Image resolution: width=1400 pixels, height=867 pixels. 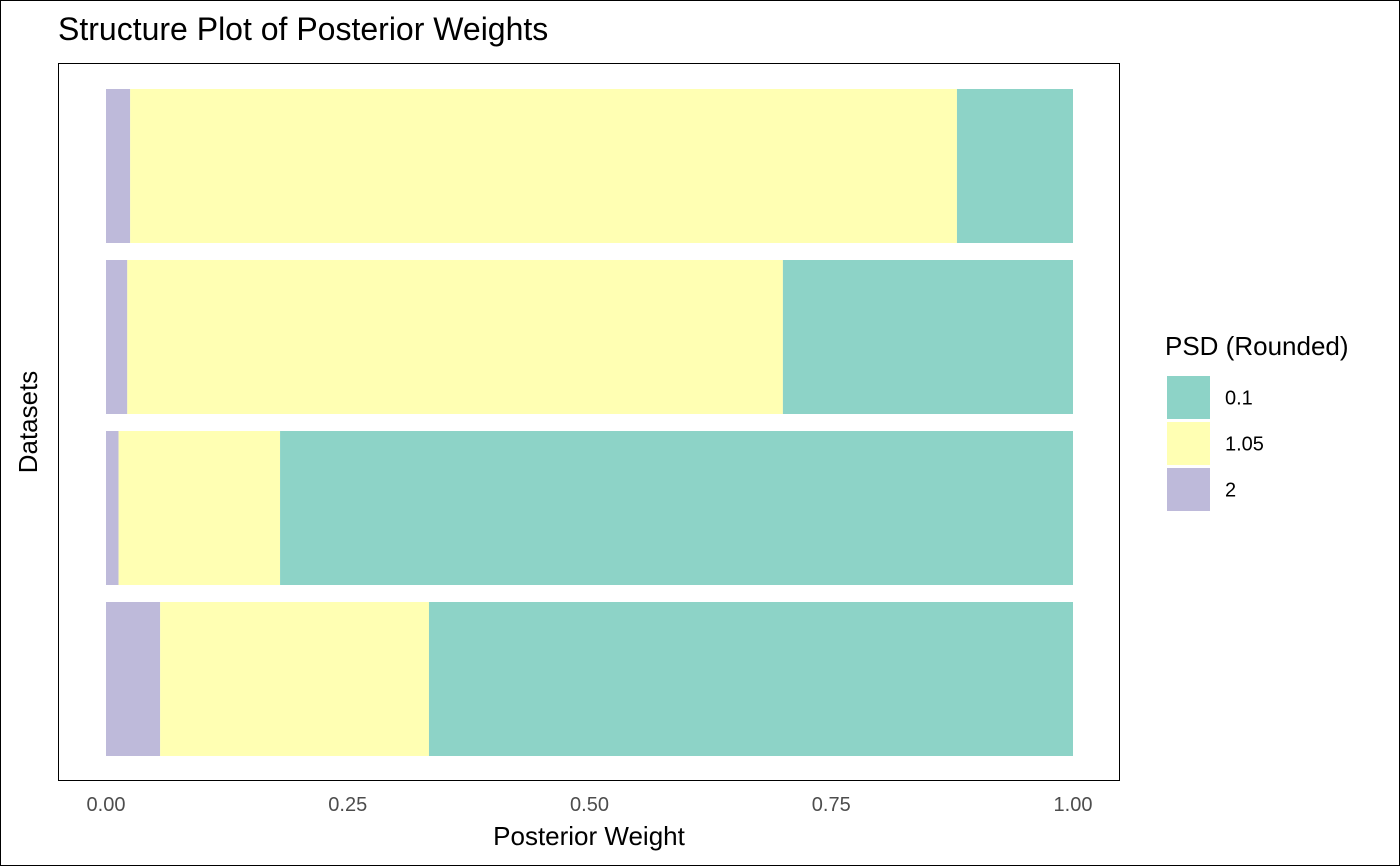 I want to click on legend-title: PSD (Rounded), so click(x=1257, y=346).